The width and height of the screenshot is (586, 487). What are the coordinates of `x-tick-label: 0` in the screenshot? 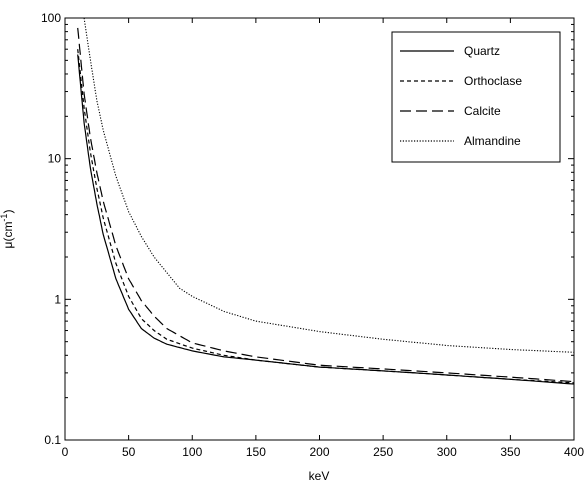 It's located at (65, 452).